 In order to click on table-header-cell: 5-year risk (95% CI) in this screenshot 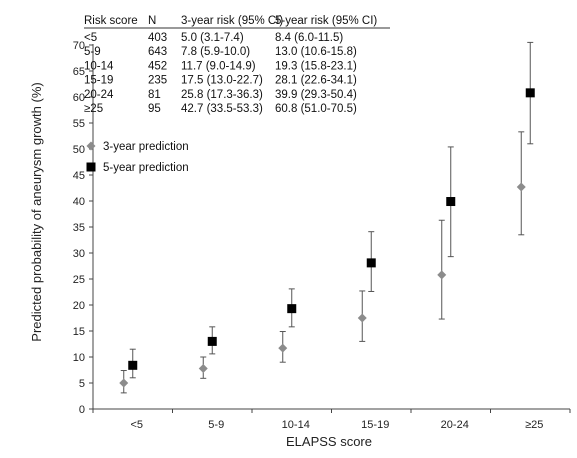, I will do `click(326, 21)`.